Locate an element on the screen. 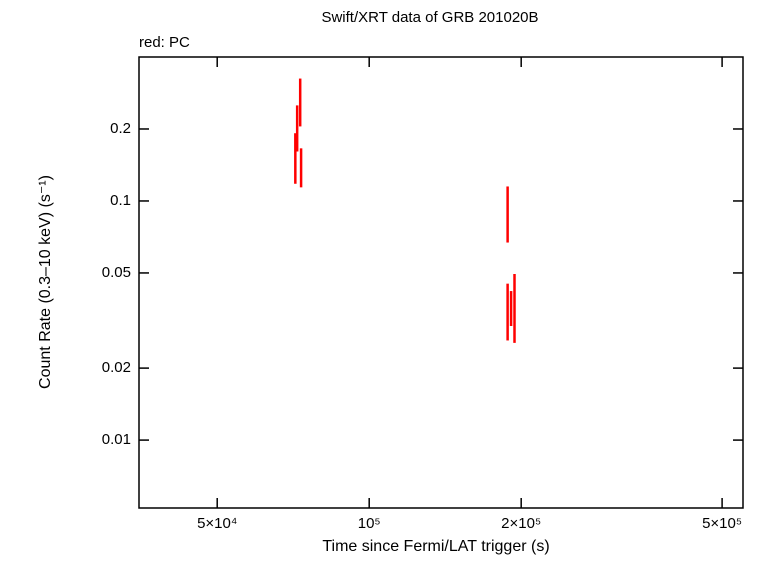 The height and width of the screenshot is (563, 765). x-axis-label: Time since Fermi/LAT trigger (s) is located at coordinates (435, 546).